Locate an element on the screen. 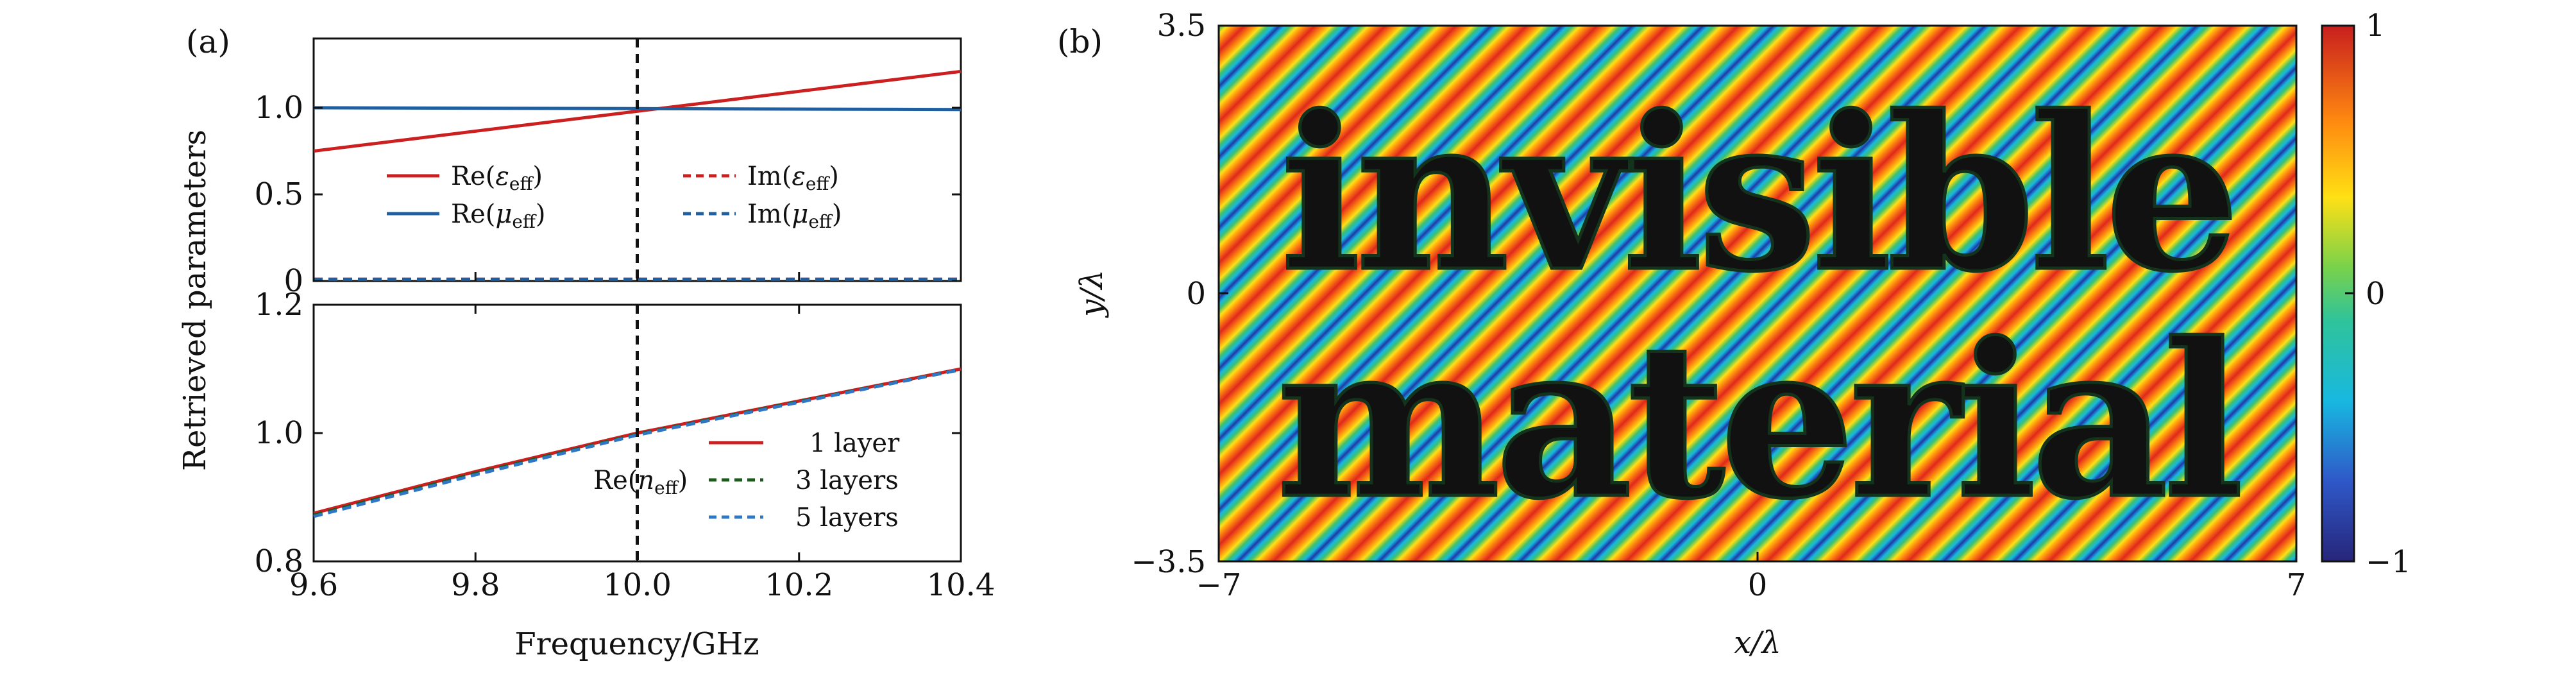 This screenshot has width=2576, height=682. annotation-re-neff: Re(neff) is located at coordinates (640, 482).